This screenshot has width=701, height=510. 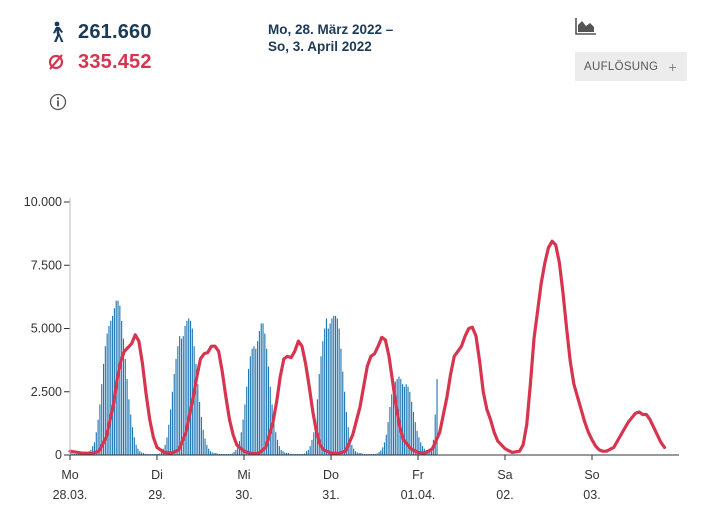 What do you see at coordinates (631, 66) in the screenshot?
I see `resolution-button: AUFLÖSUNG +` at bounding box center [631, 66].